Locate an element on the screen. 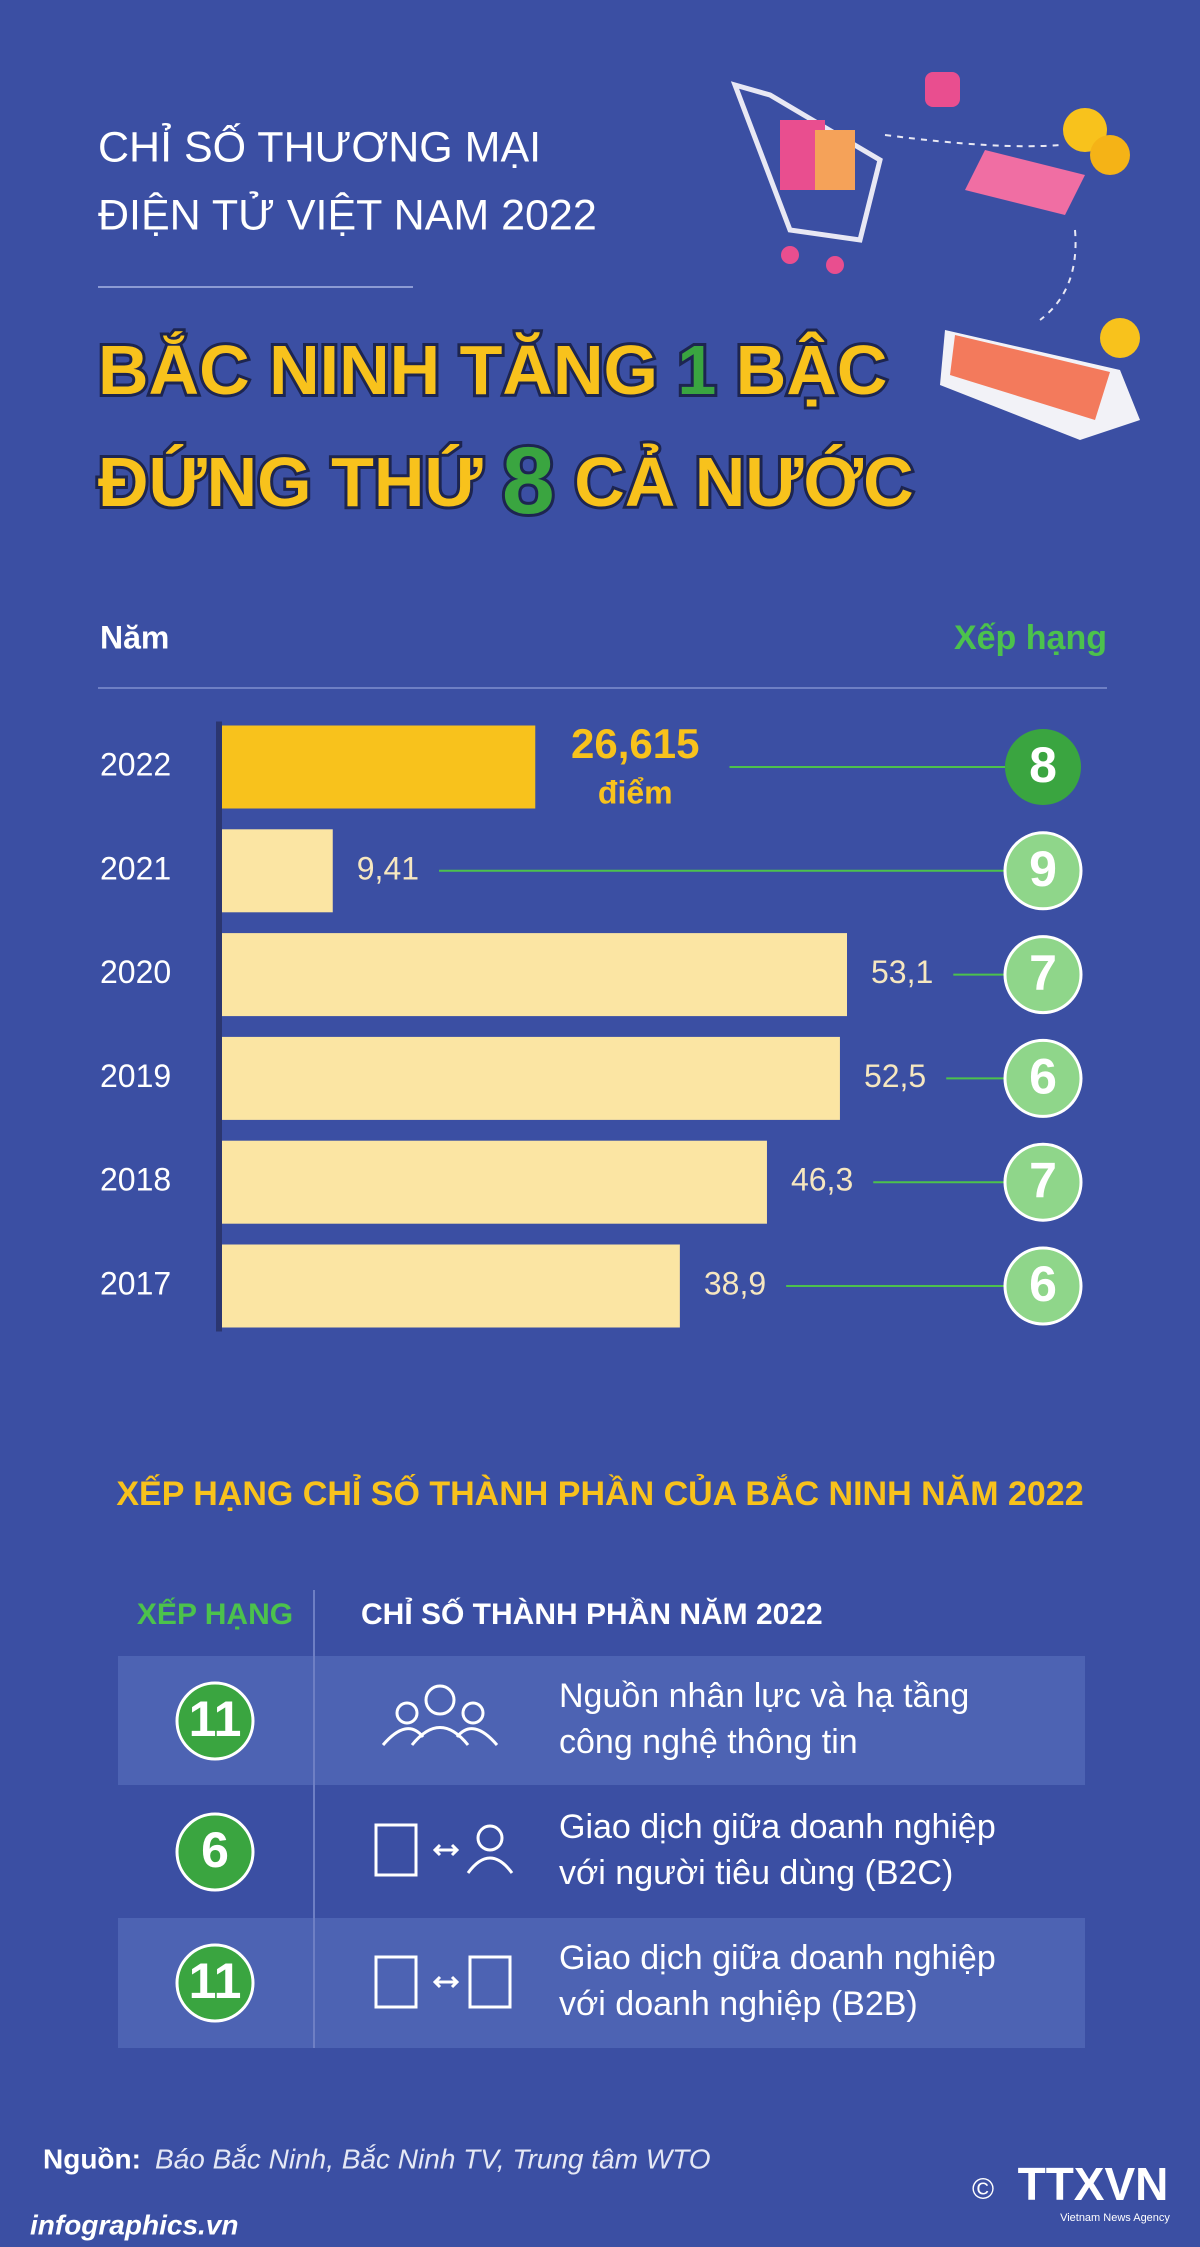 This screenshot has height=2247, width=1200. kicker-line: ĐIỆN TỬ VIỆT NAM 2022 is located at coordinates (347, 214).